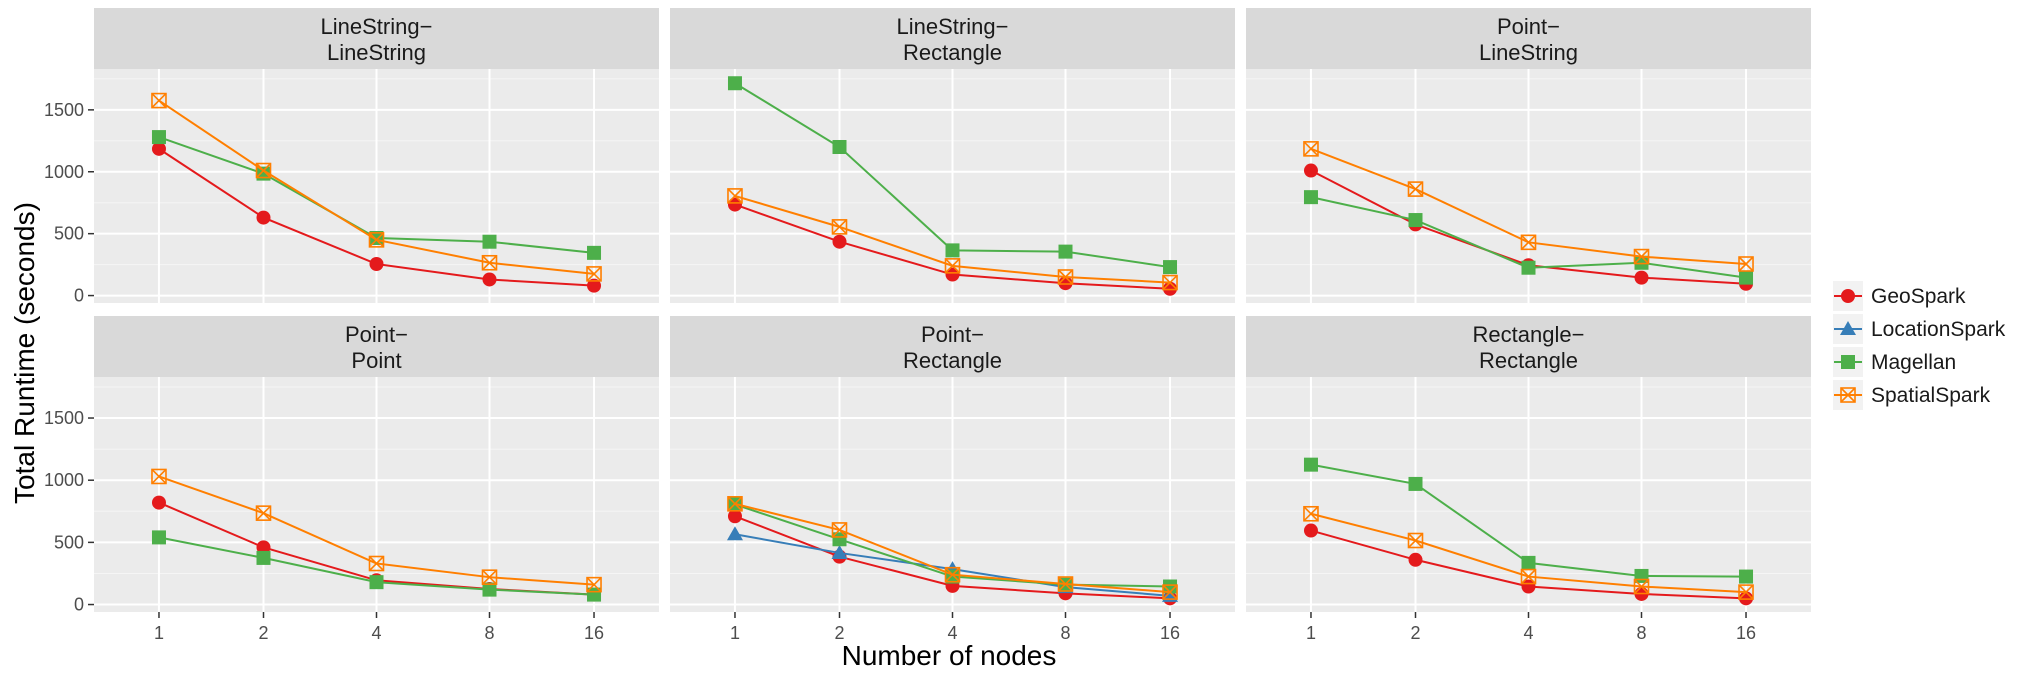 The image size is (2031, 675). I want to click on legend-label: LocationSpark, so click(1938, 329).